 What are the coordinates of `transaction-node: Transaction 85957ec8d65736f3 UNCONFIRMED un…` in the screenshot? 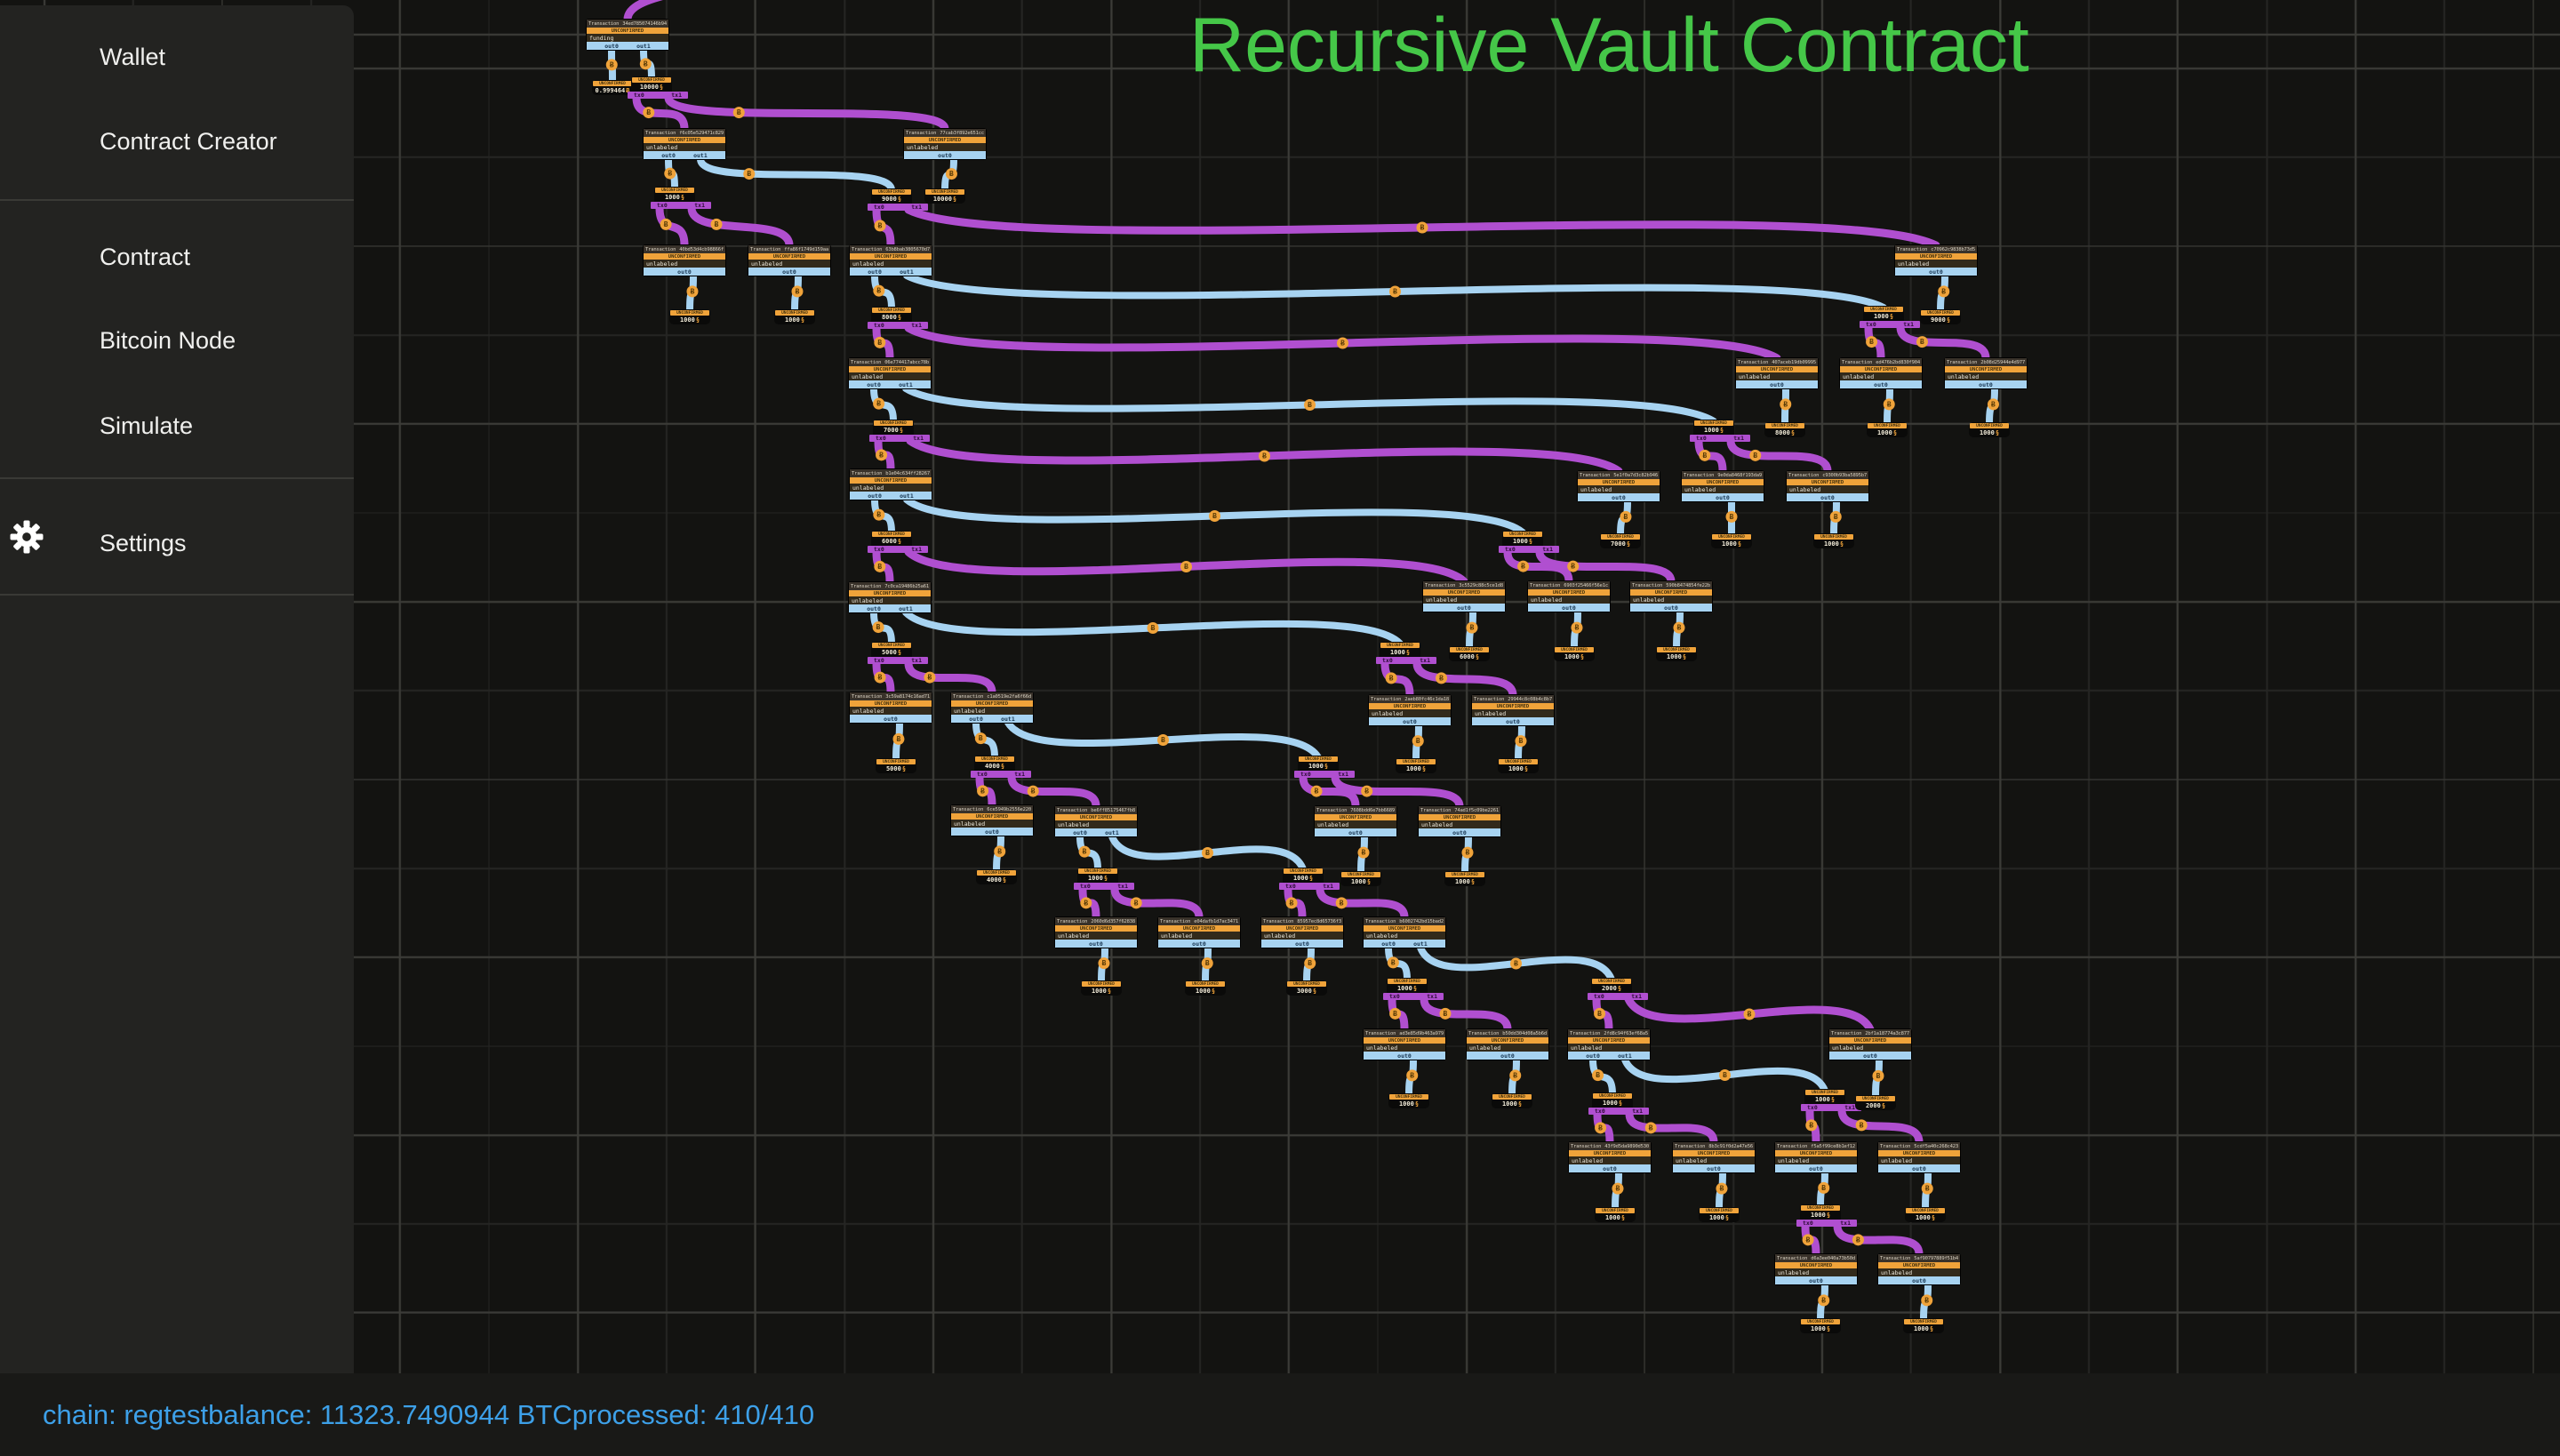 It's located at (1302, 932).